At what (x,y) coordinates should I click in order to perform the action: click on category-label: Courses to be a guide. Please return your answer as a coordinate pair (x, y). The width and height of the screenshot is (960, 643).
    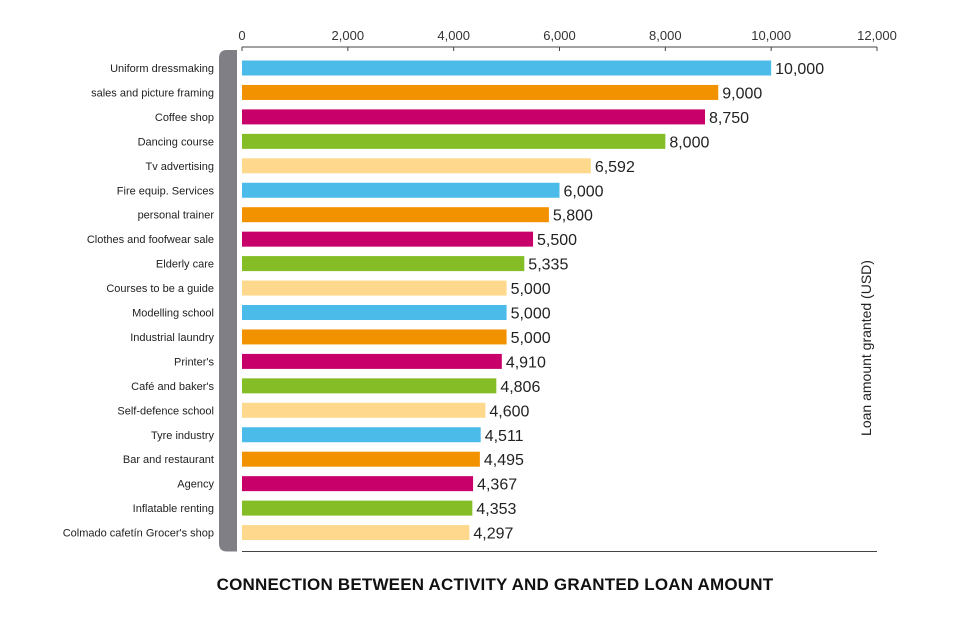
    Looking at the image, I should click on (160, 289).